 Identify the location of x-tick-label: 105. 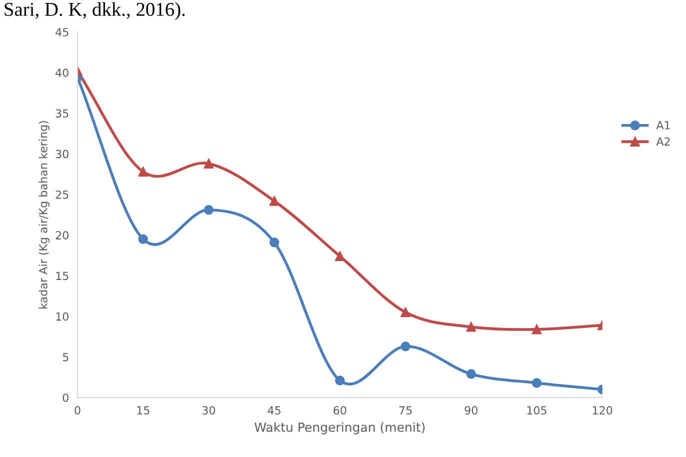
(536, 410).